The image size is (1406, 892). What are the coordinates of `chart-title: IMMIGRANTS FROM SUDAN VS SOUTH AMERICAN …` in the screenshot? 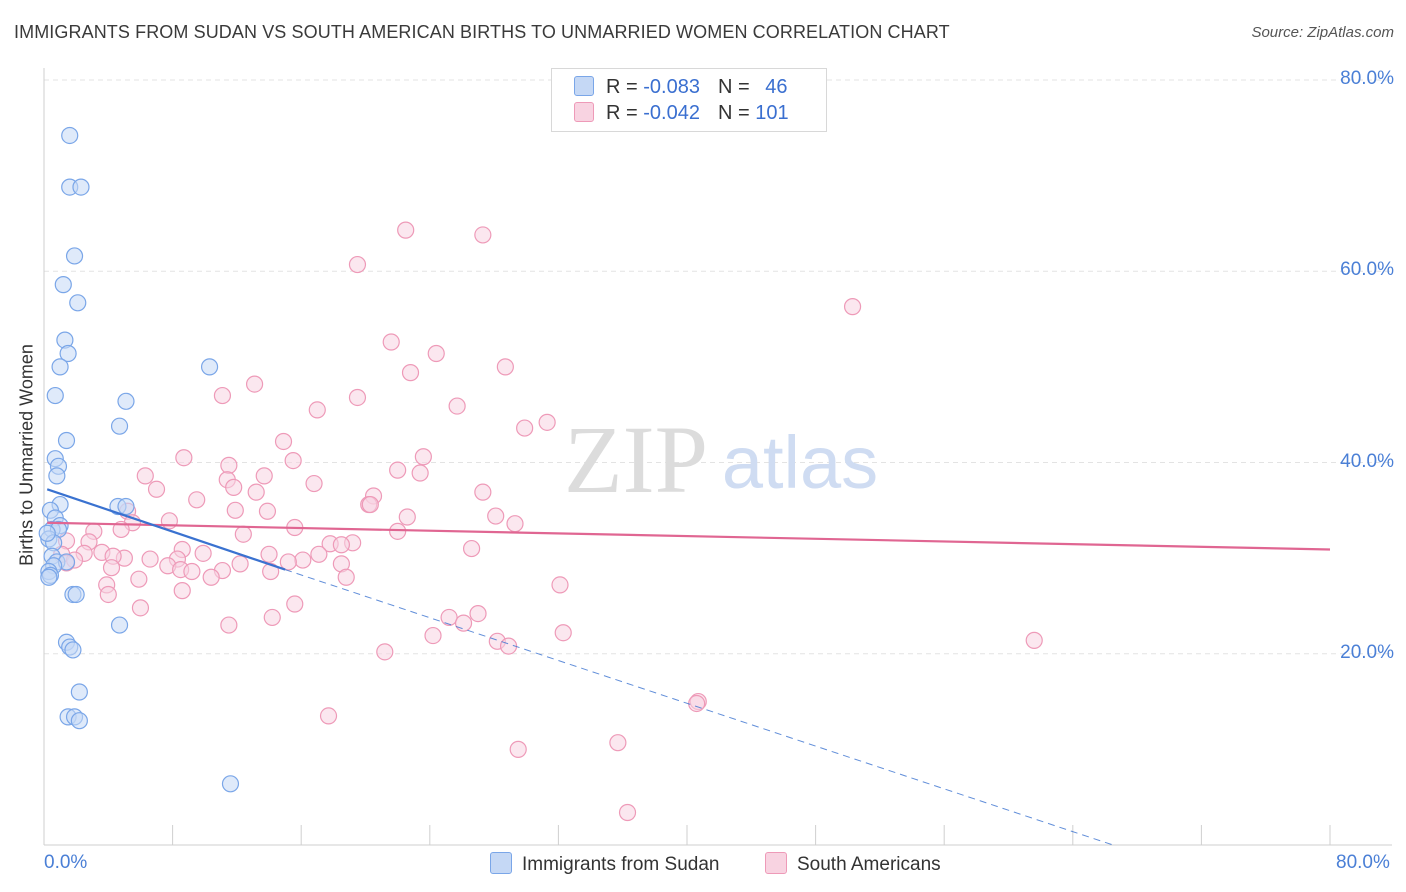 It's located at (482, 32).